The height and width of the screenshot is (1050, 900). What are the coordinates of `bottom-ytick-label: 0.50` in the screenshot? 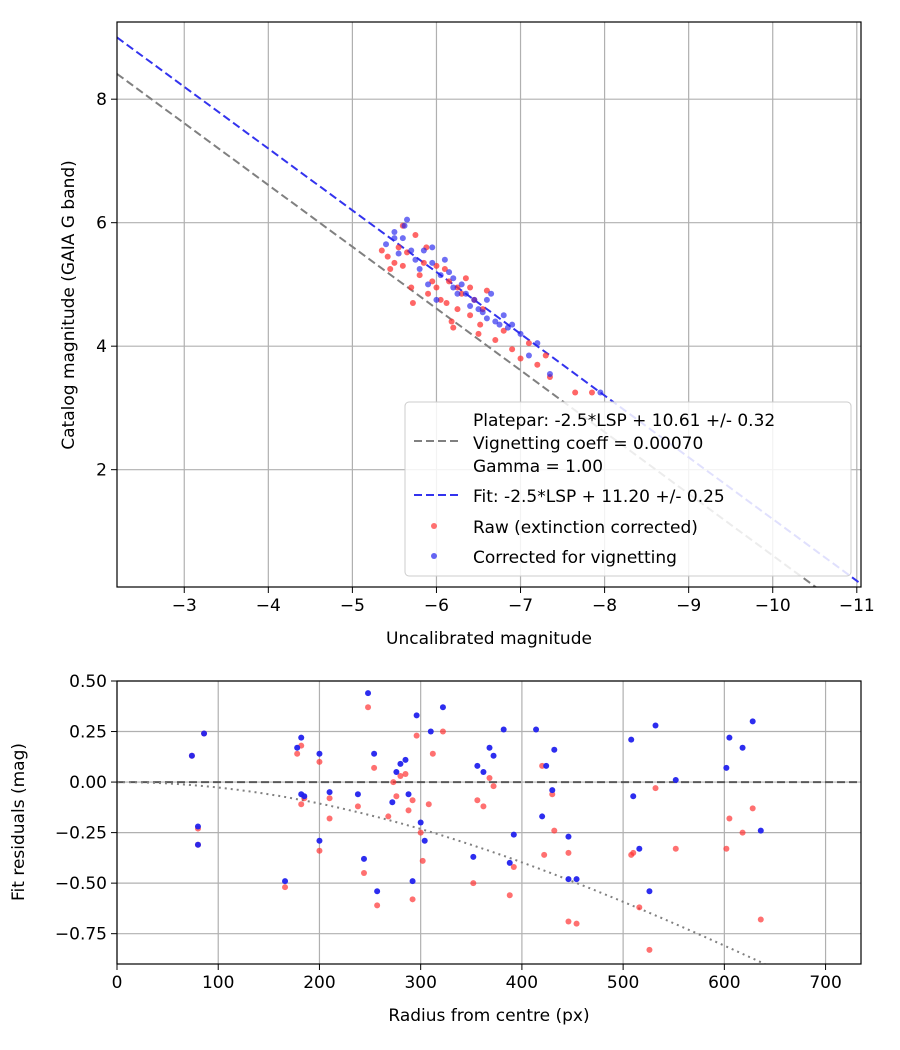 It's located at (88, 682).